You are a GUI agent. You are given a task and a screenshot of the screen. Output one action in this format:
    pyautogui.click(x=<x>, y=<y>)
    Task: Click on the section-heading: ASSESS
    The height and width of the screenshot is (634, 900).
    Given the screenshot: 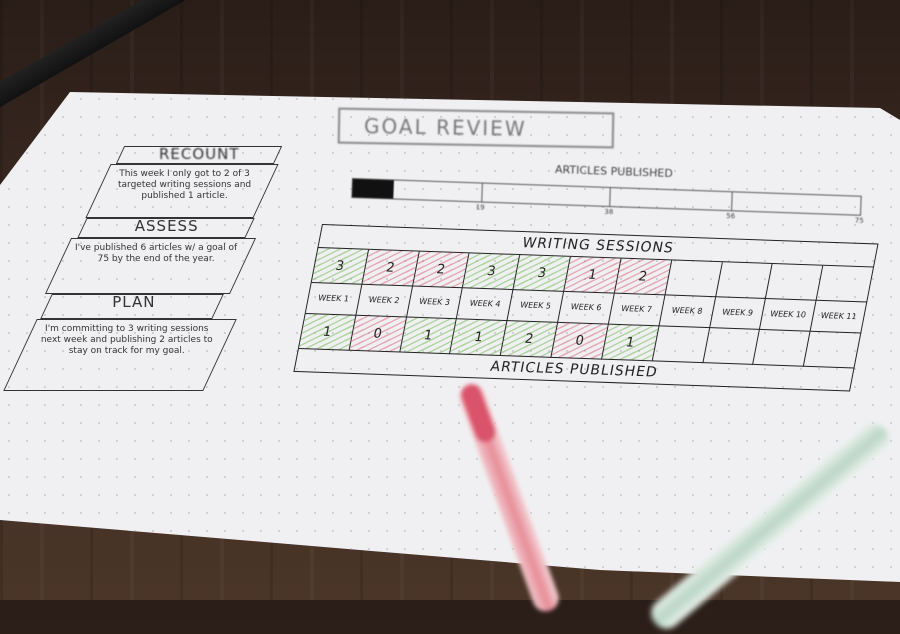 What is the action you would take?
    pyautogui.click(x=166, y=226)
    